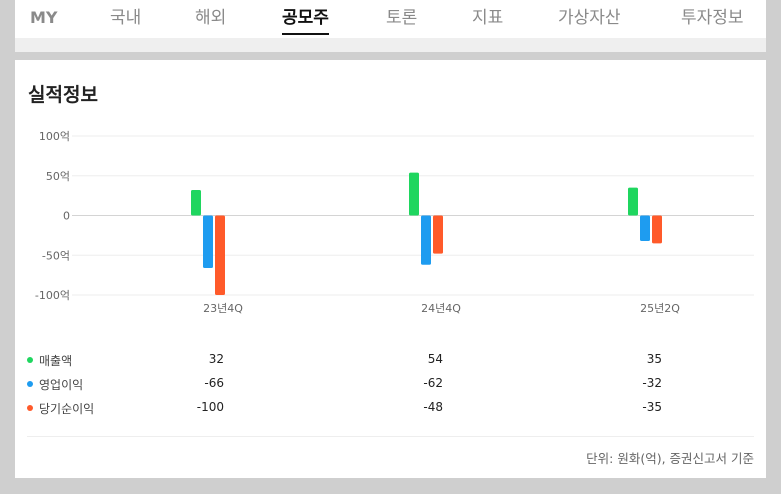 This screenshot has height=494, width=781. I want to click on tab-discussion: 토론, so click(401, 20).